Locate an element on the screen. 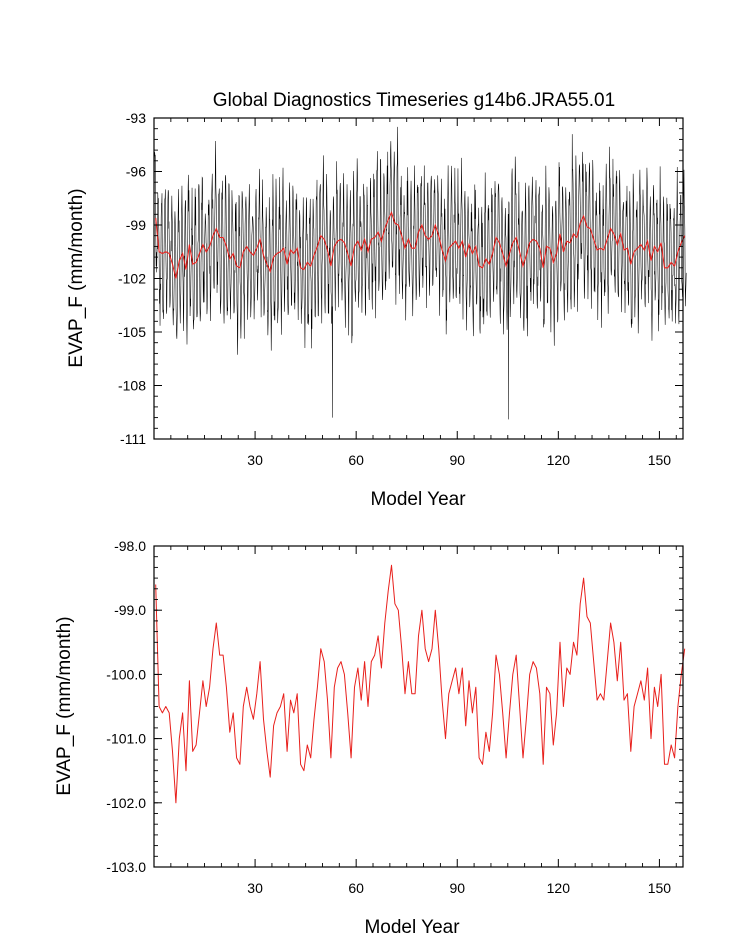 The width and height of the screenshot is (733, 945). y-tick-label: -111 is located at coordinates (133, 439).